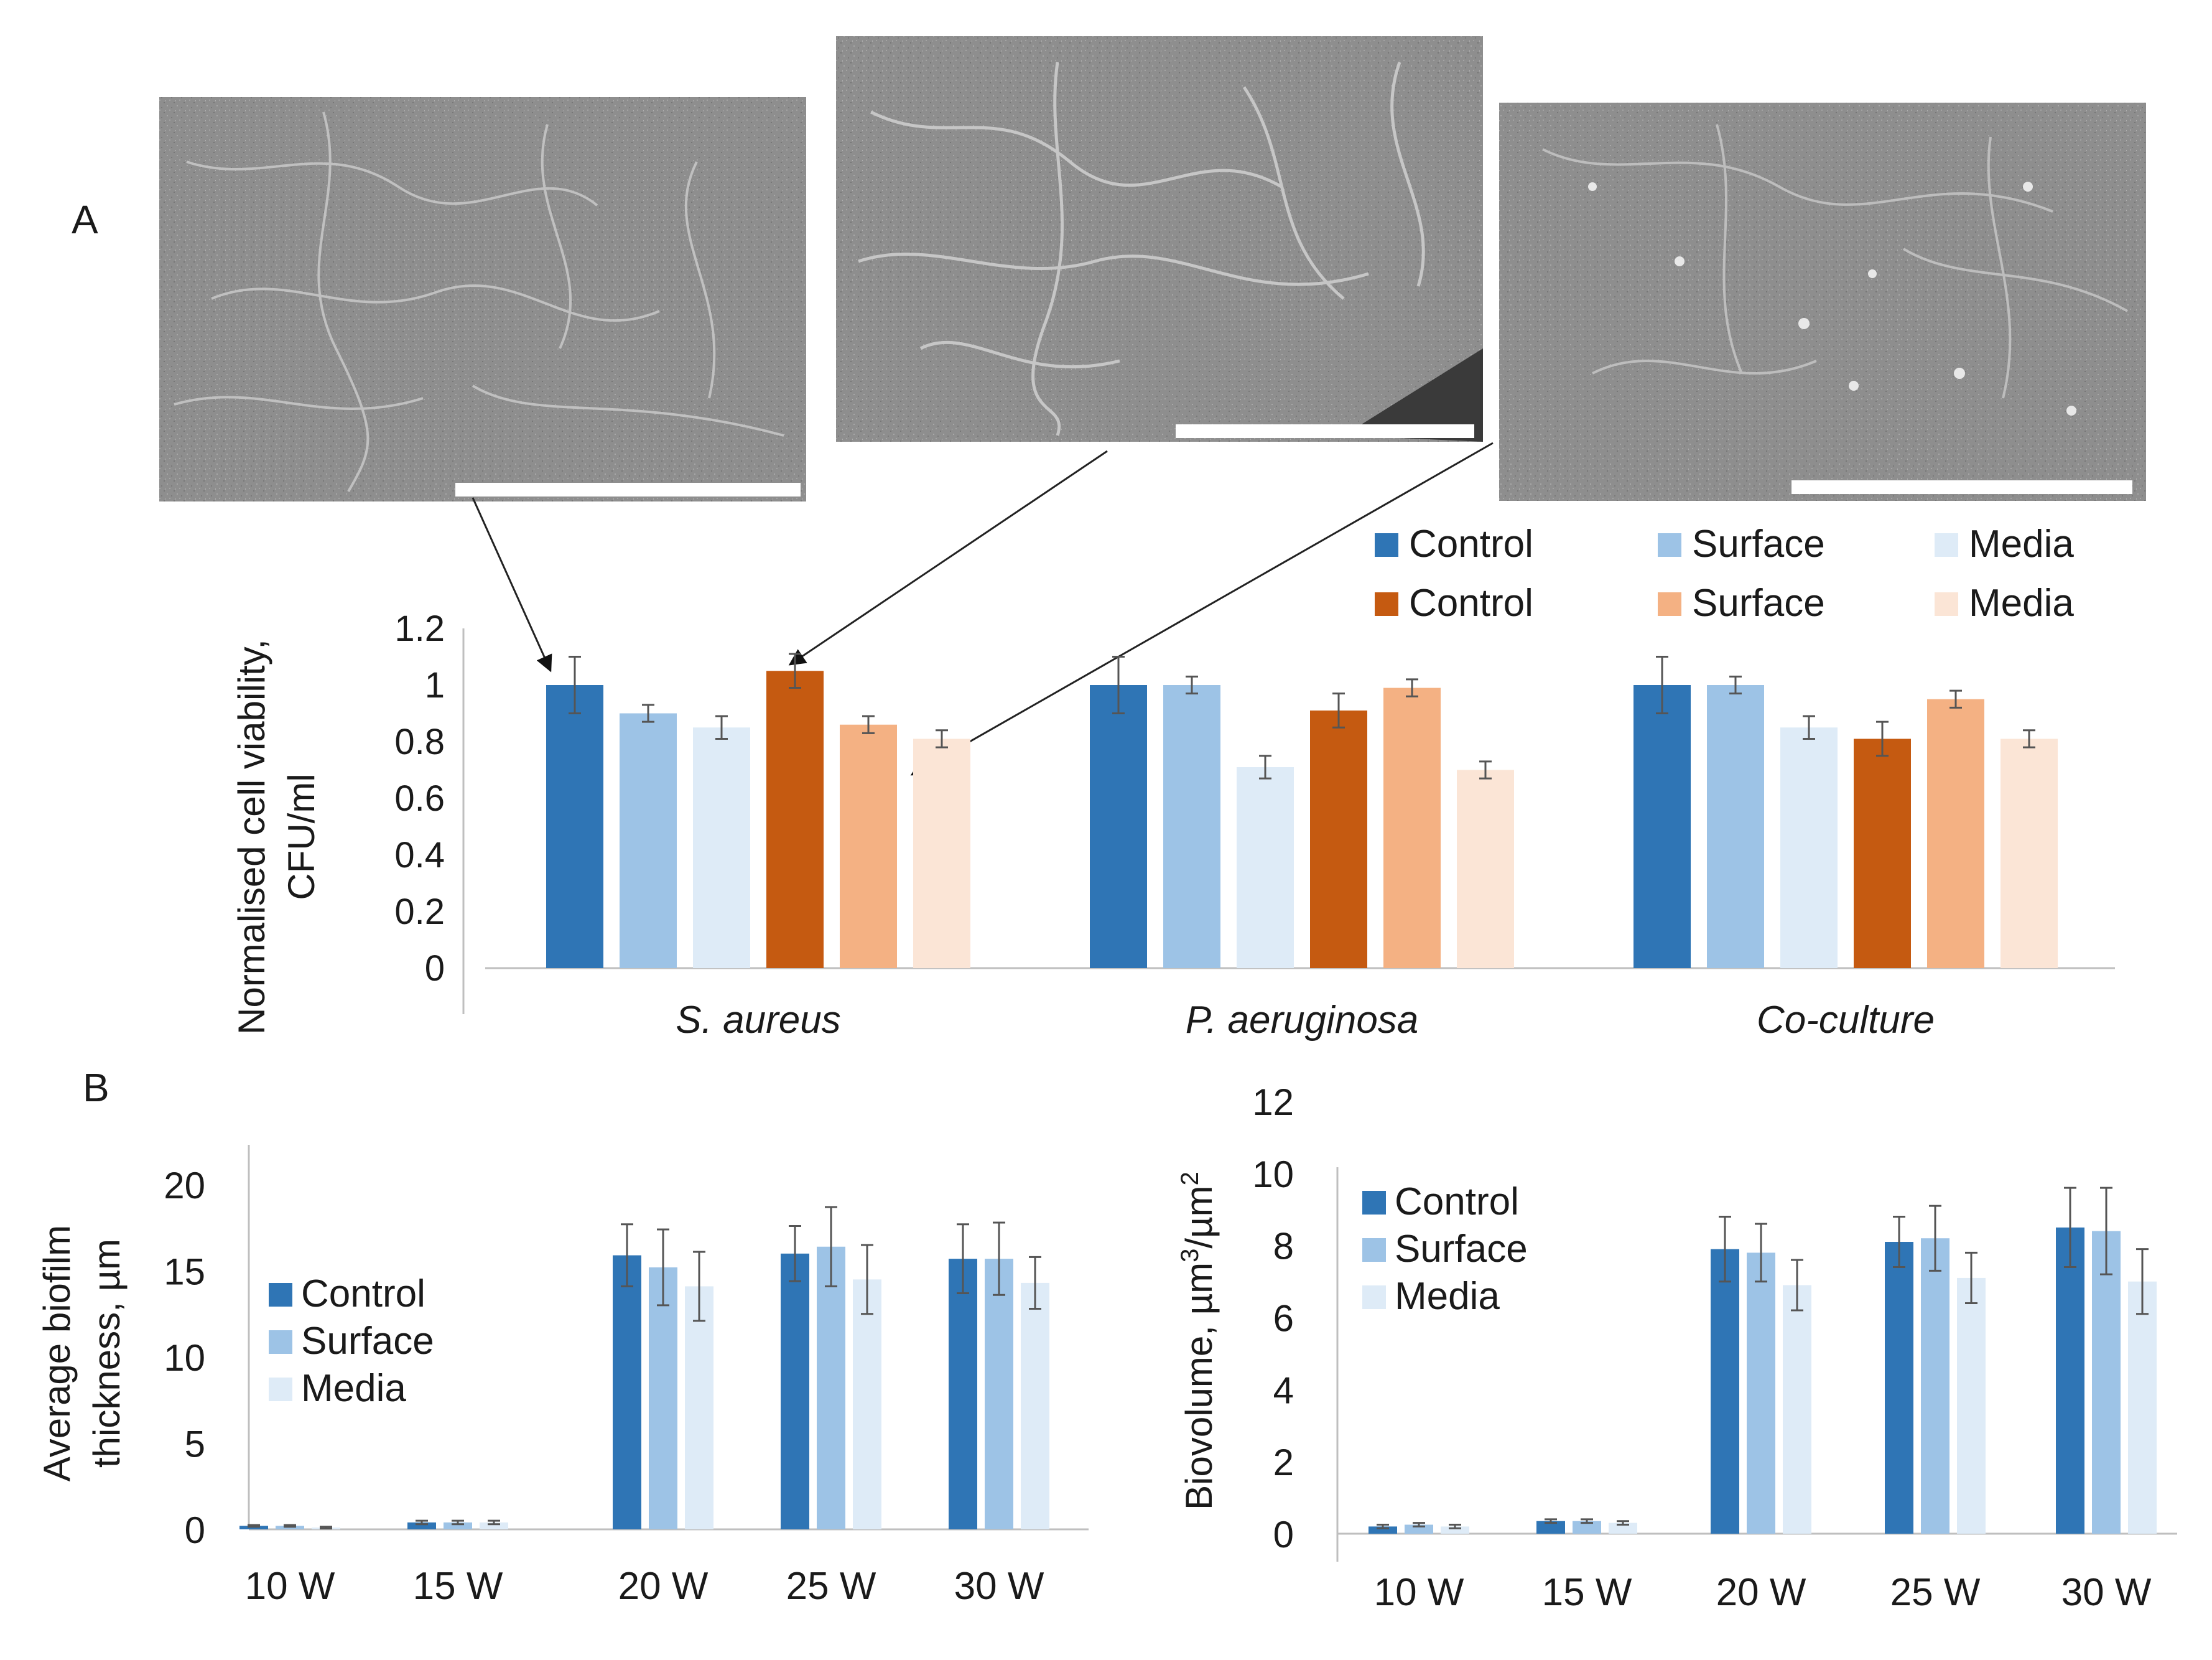 This screenshot has height=1660, width=2212. What do you see at coordinates (1283, 1319) in the screenshot?
I see `y-tick-label: 6` at bounding box center [1283, 1319].